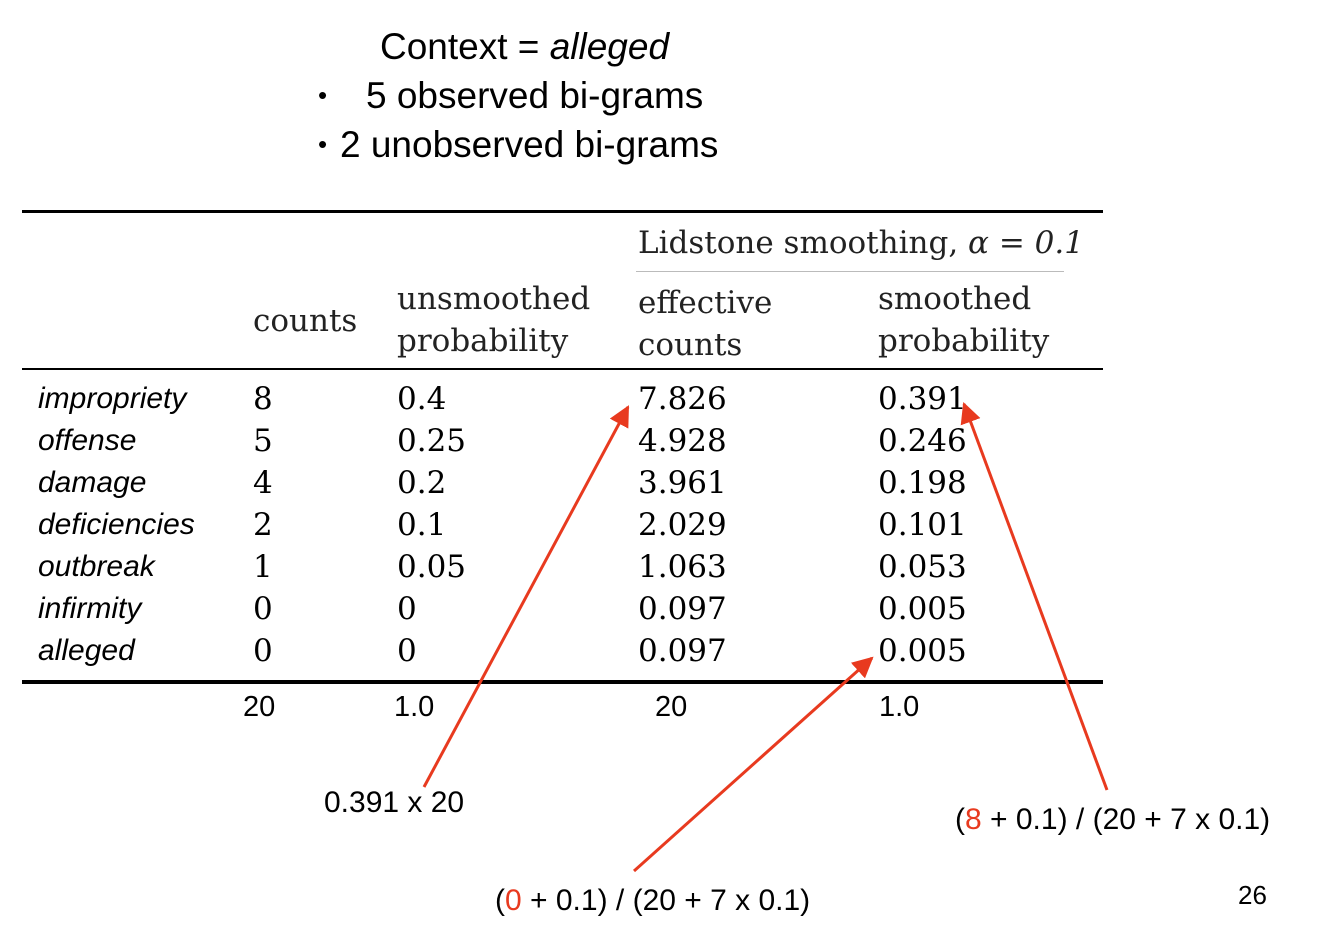  I want to click on note-right-open: (, so click(960, 819).